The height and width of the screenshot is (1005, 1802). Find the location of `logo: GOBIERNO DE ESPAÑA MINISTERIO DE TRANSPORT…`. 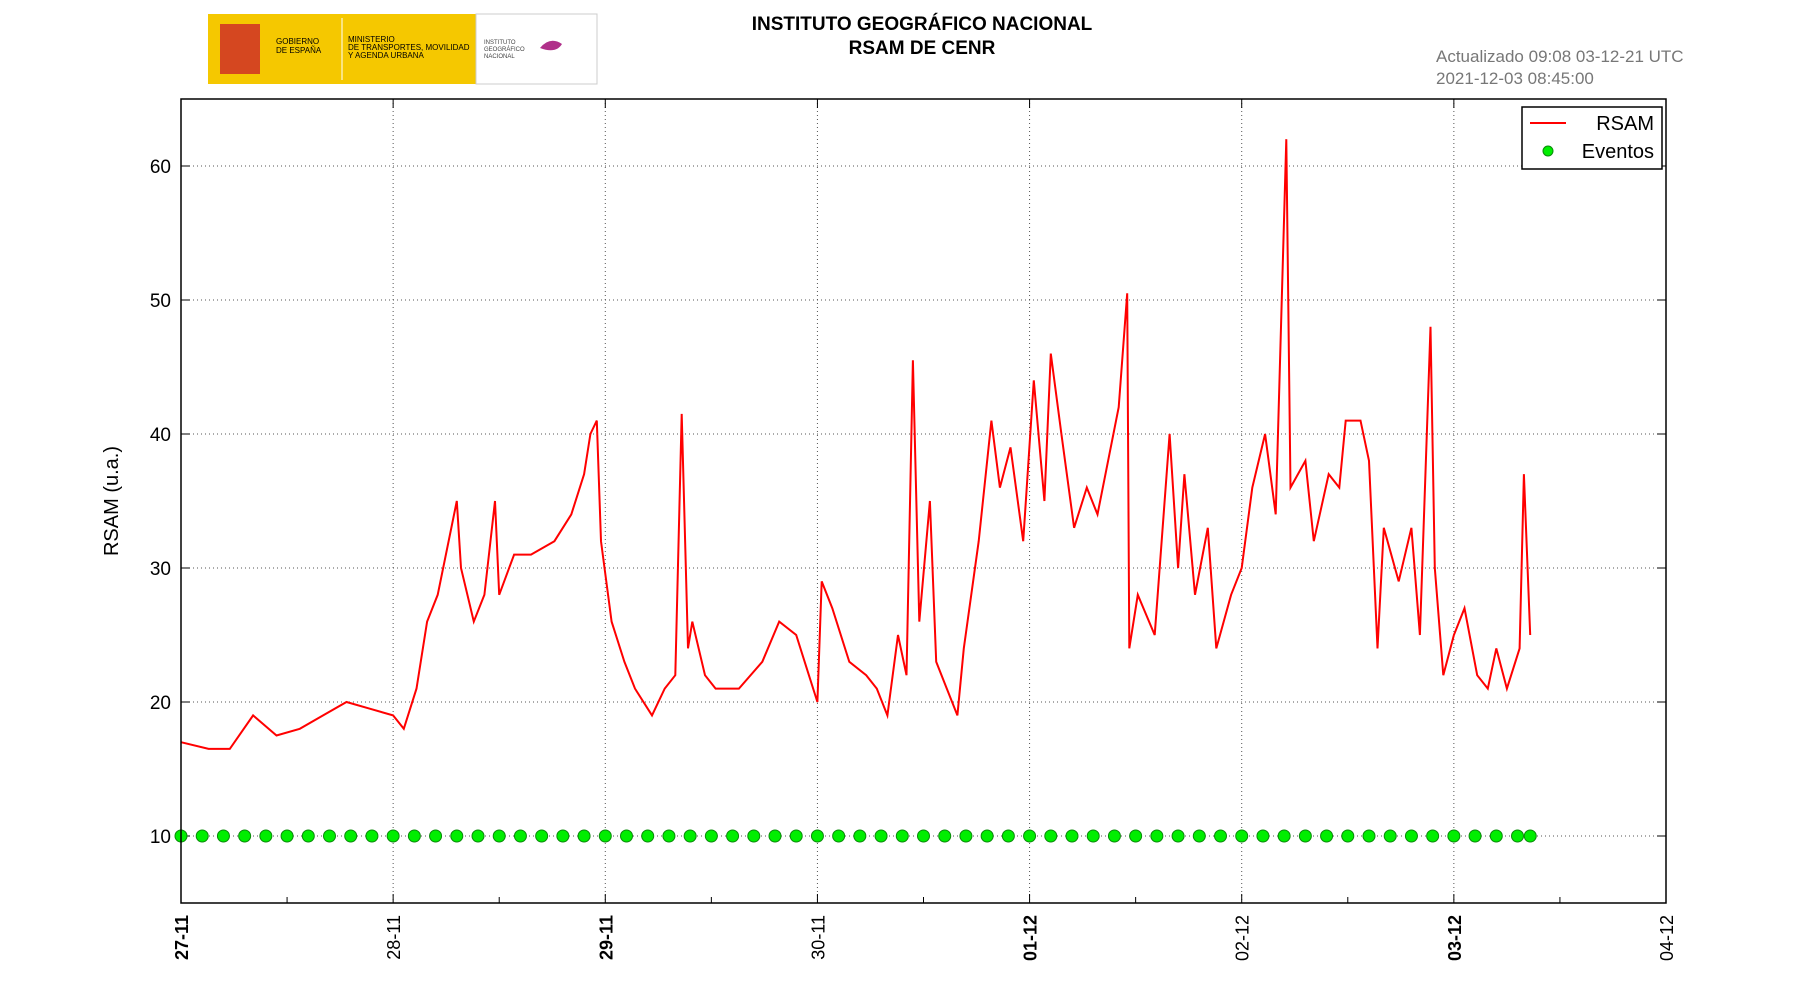

logo: GOBIERNO DE ESPAÑA MINISTERIO DE TRANSPORT… is located at coordinates (403, 49).